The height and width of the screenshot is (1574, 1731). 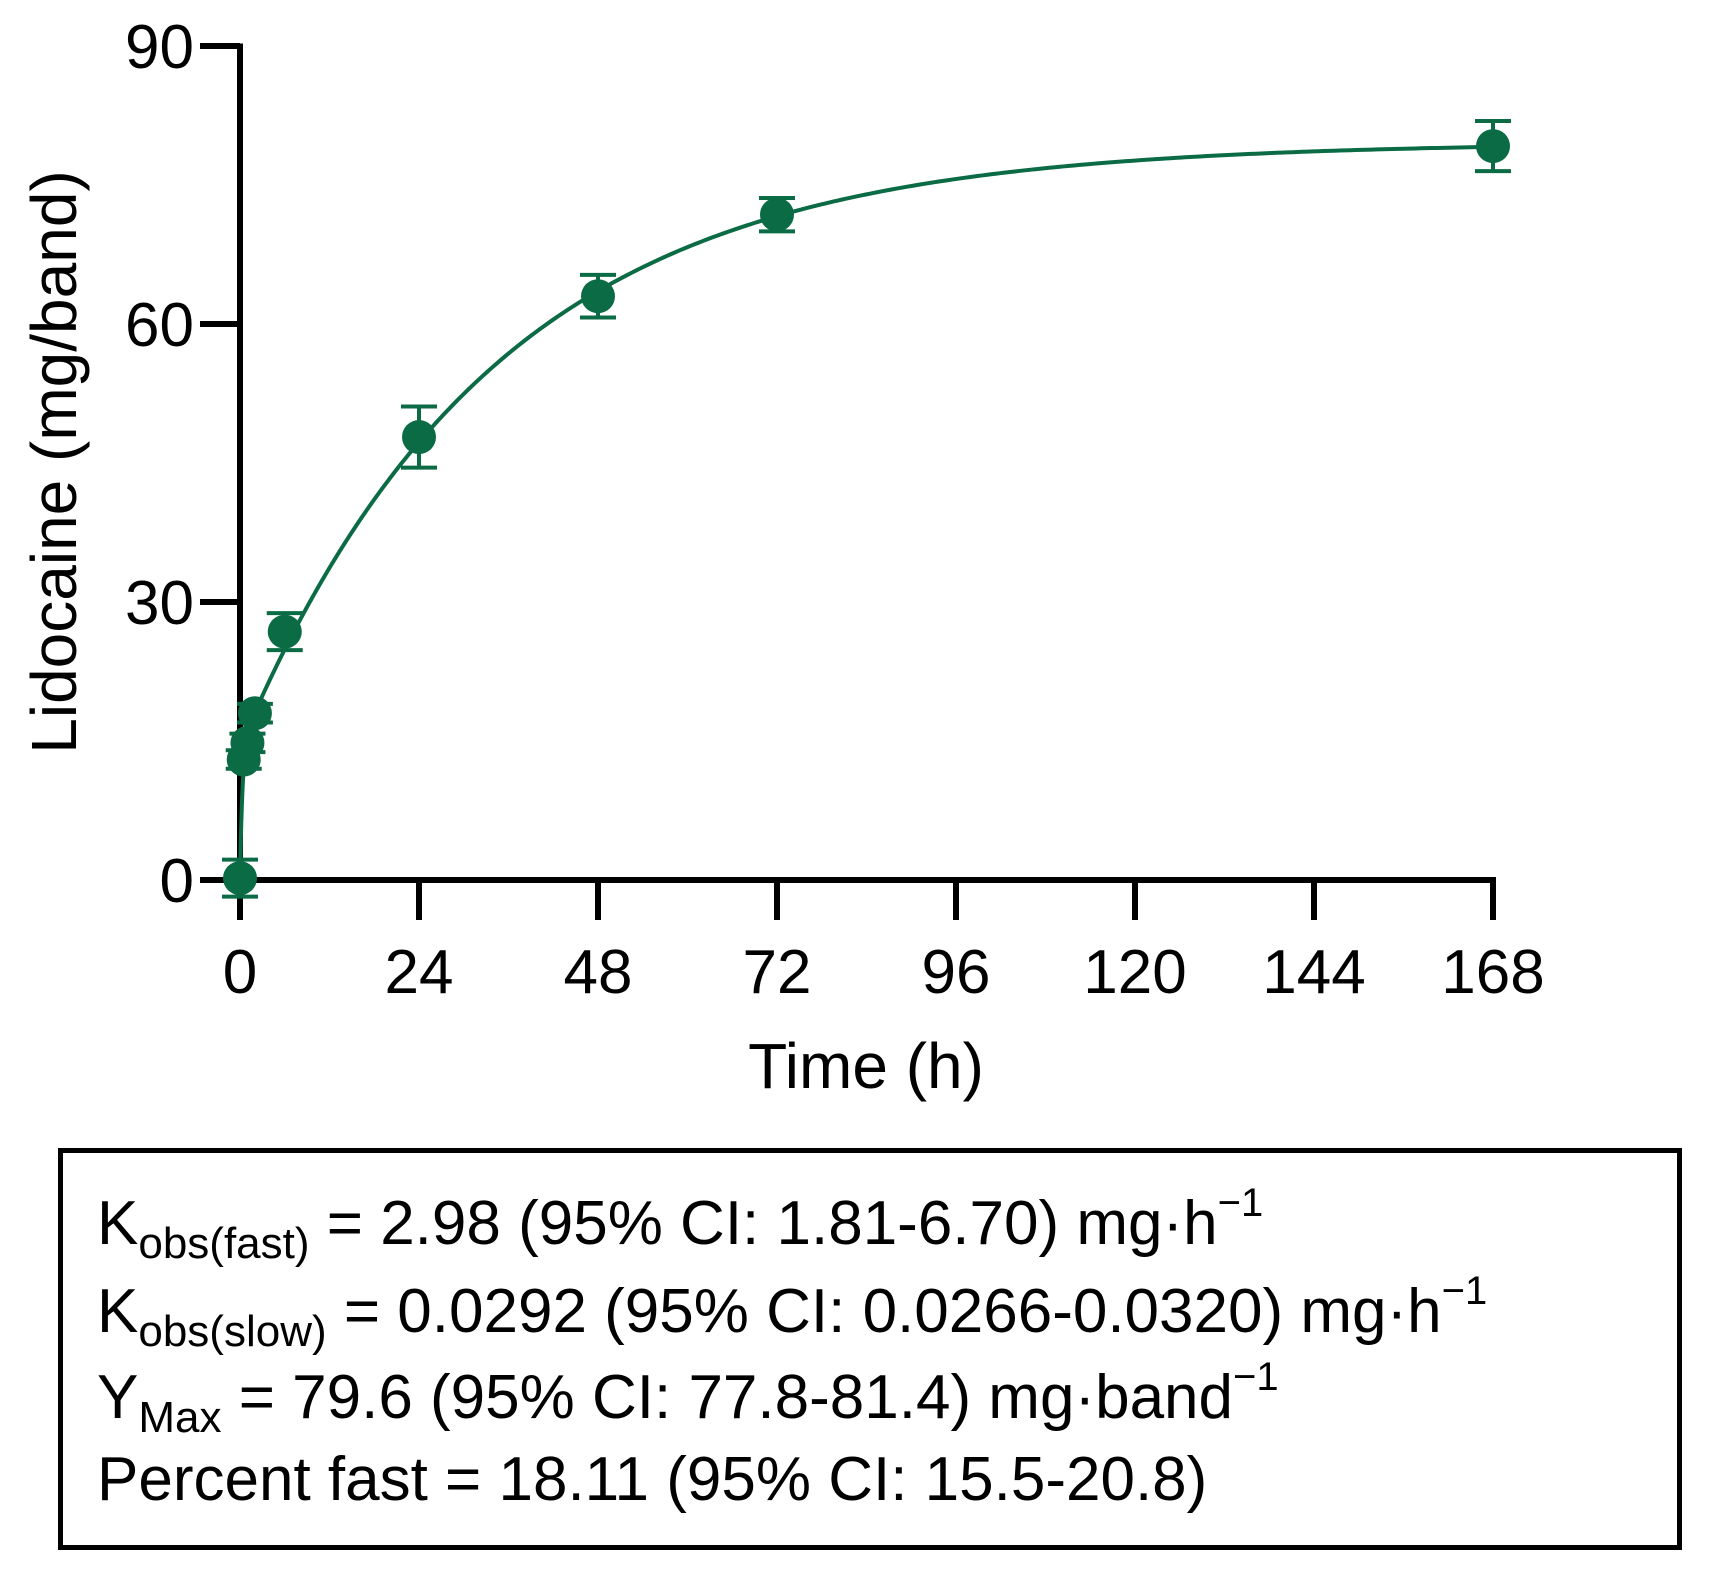 I want to click on x-tick-label: 144, so click(x=1313, y=972).